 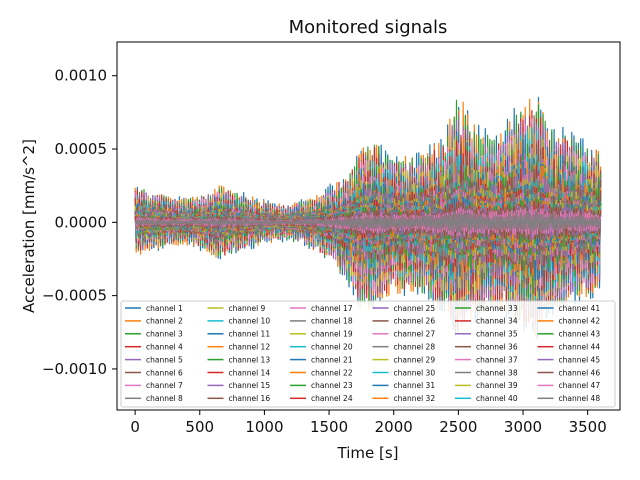 What do you see at coordinates (81, 76) in the screenshot?
I see `y-tick-label: 0.0010` at bounding box center [81, 76].